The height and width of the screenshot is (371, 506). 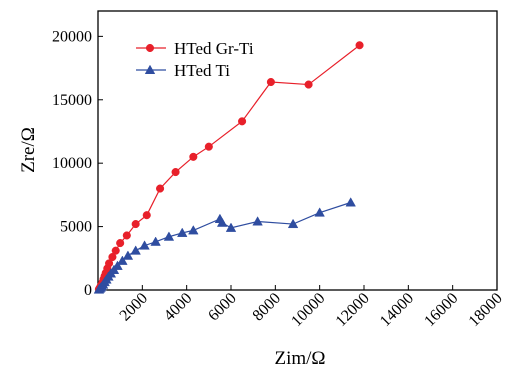 What do you see at coordinates (222, 307) in the screenshot?
I see `x-tick-label-2: 6000` at bounding box center [222, 307].